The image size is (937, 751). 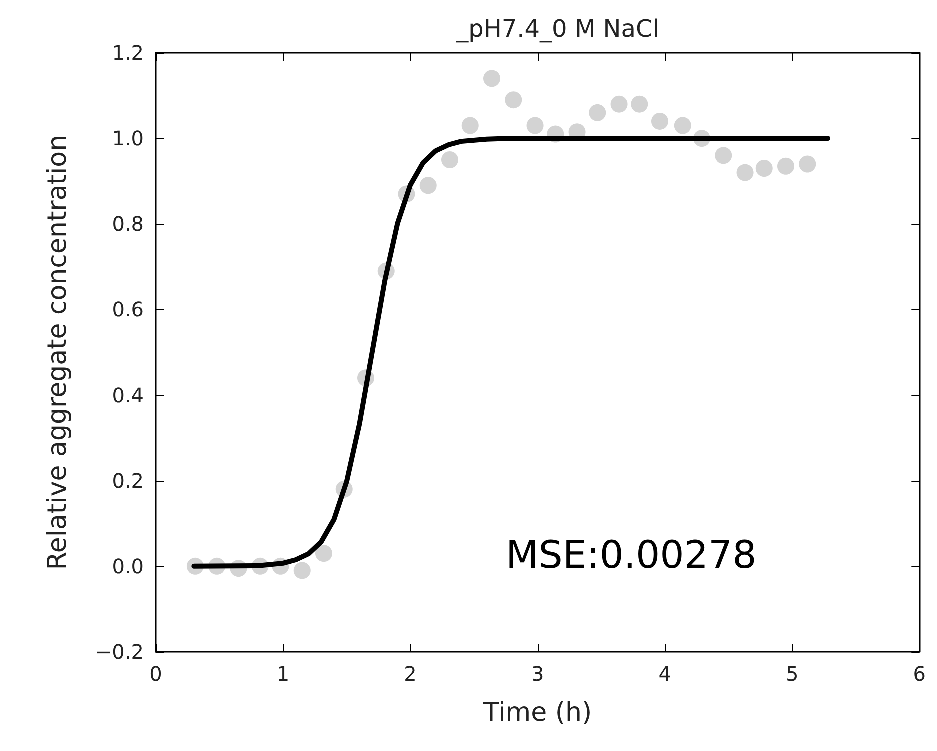 I want to click on y-tick-label: 1.2, so click(x=128, y=53).